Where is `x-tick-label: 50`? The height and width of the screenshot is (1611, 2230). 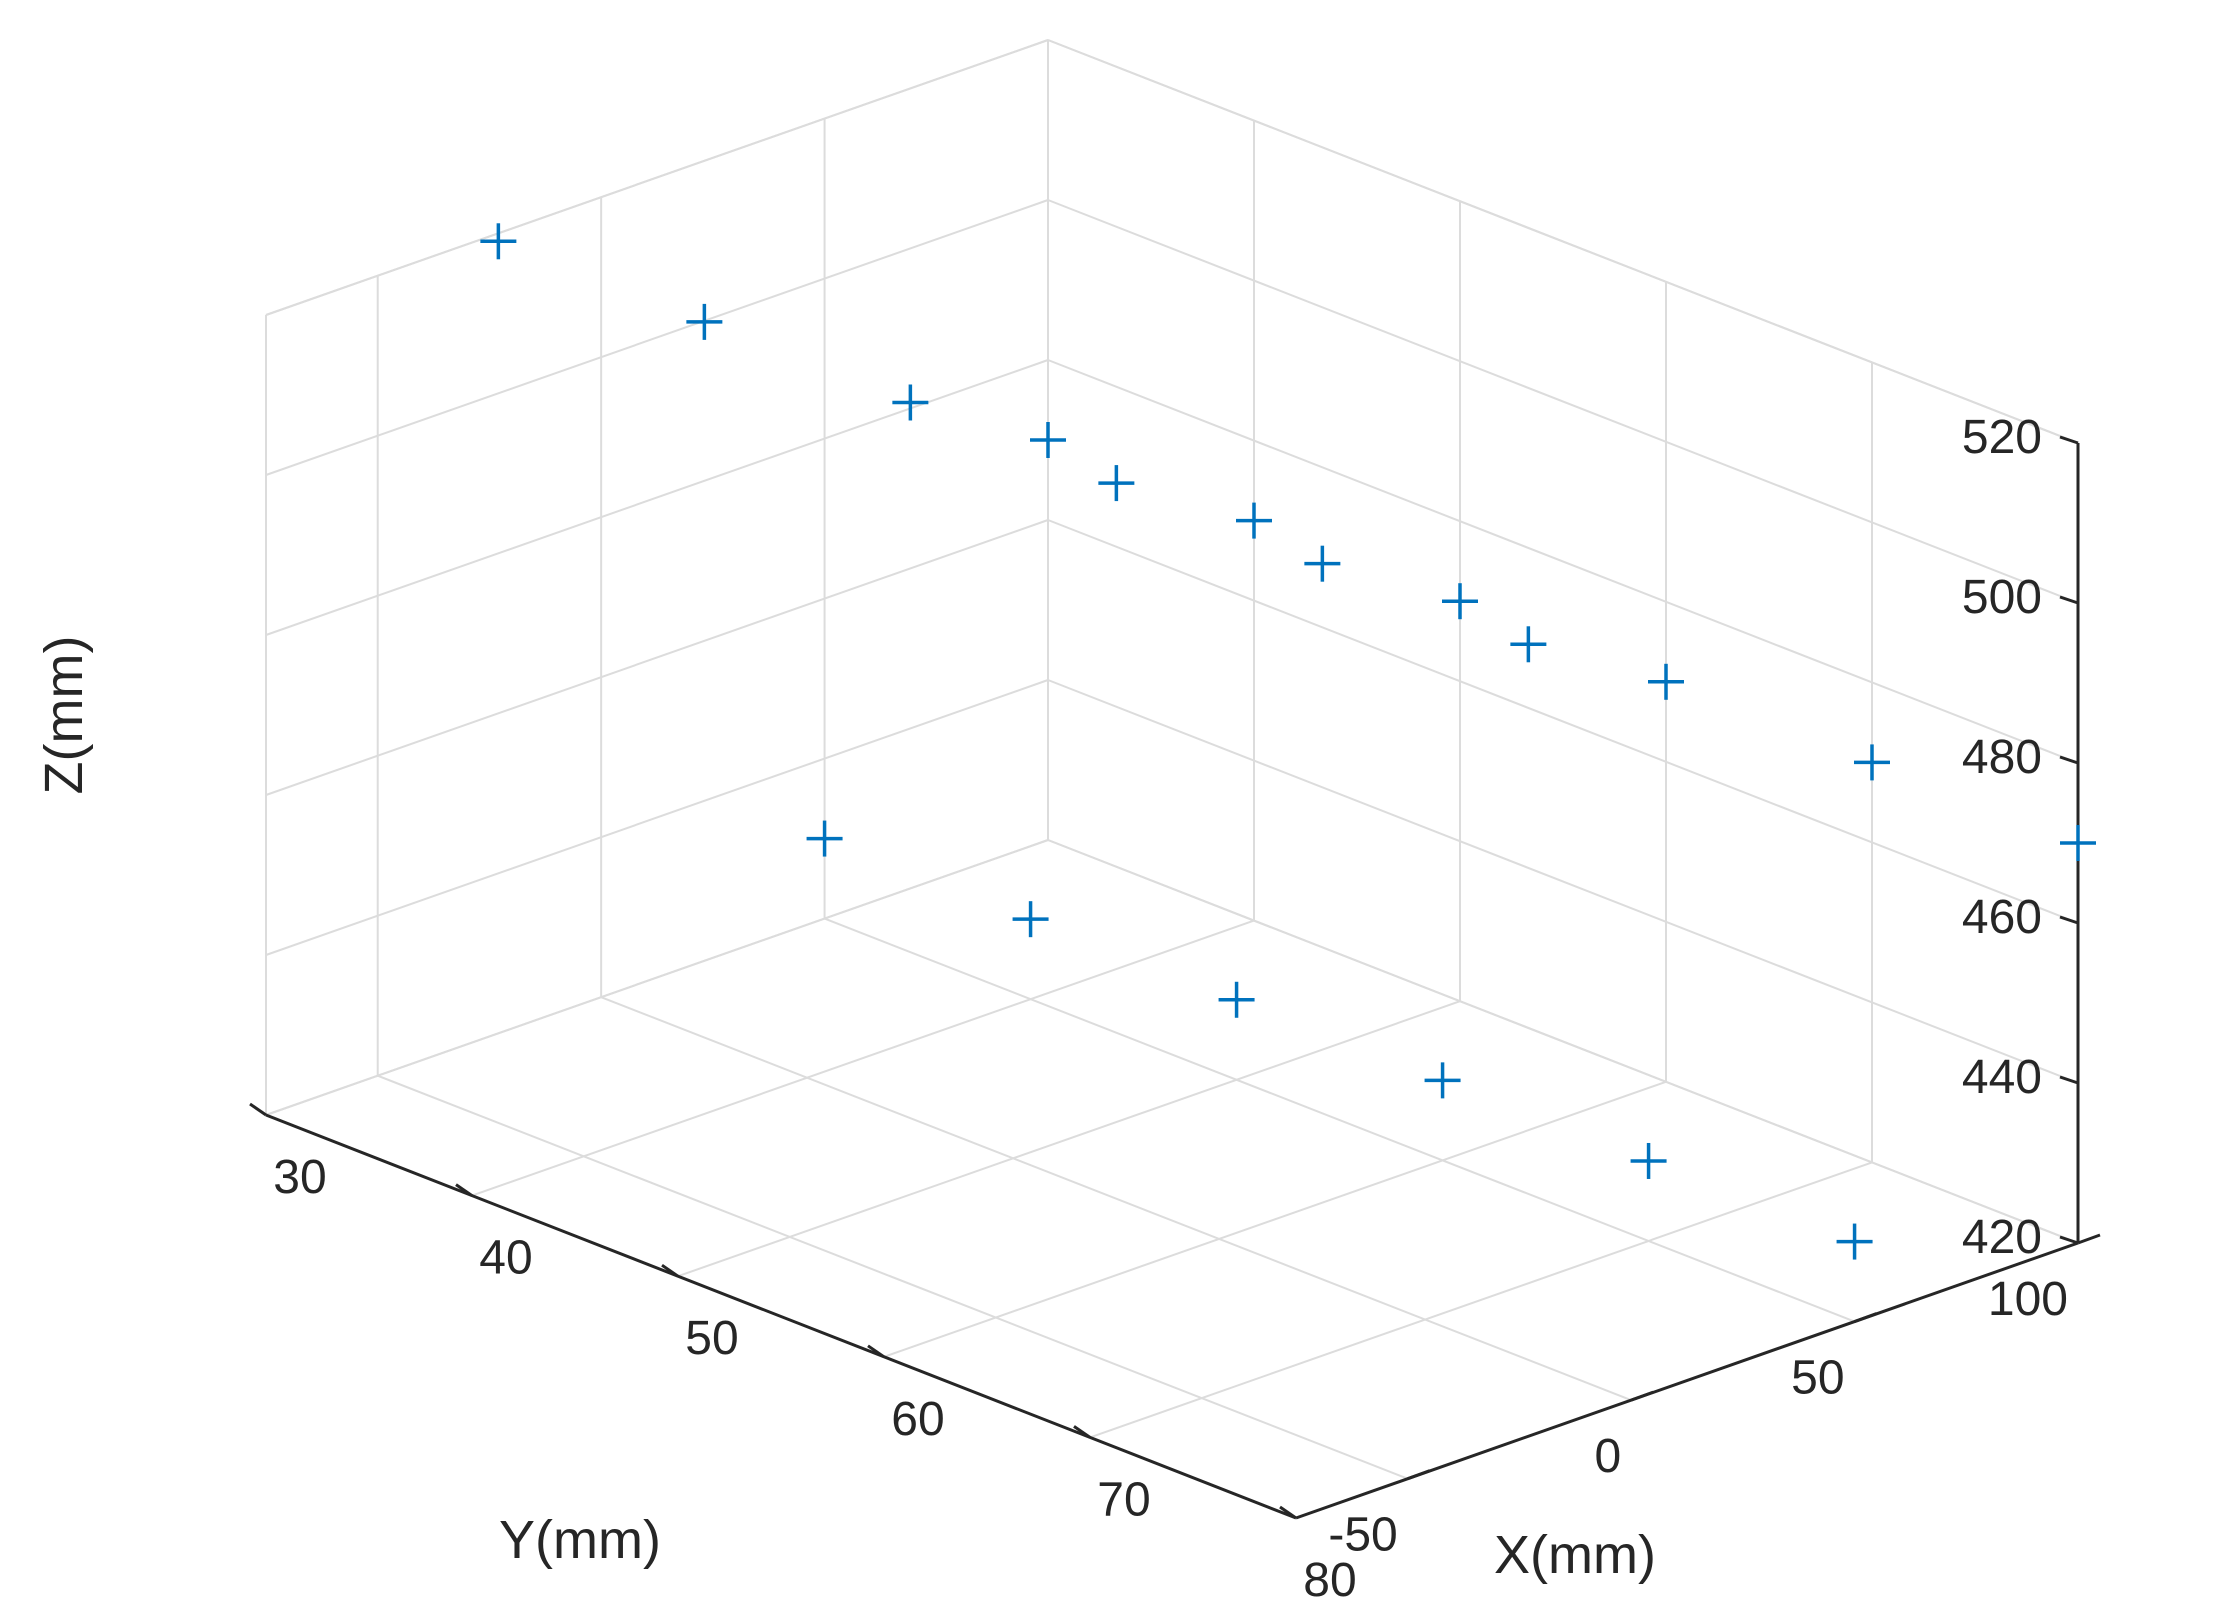 x-tick-label: 50 is located at coordinates (711, 1338).